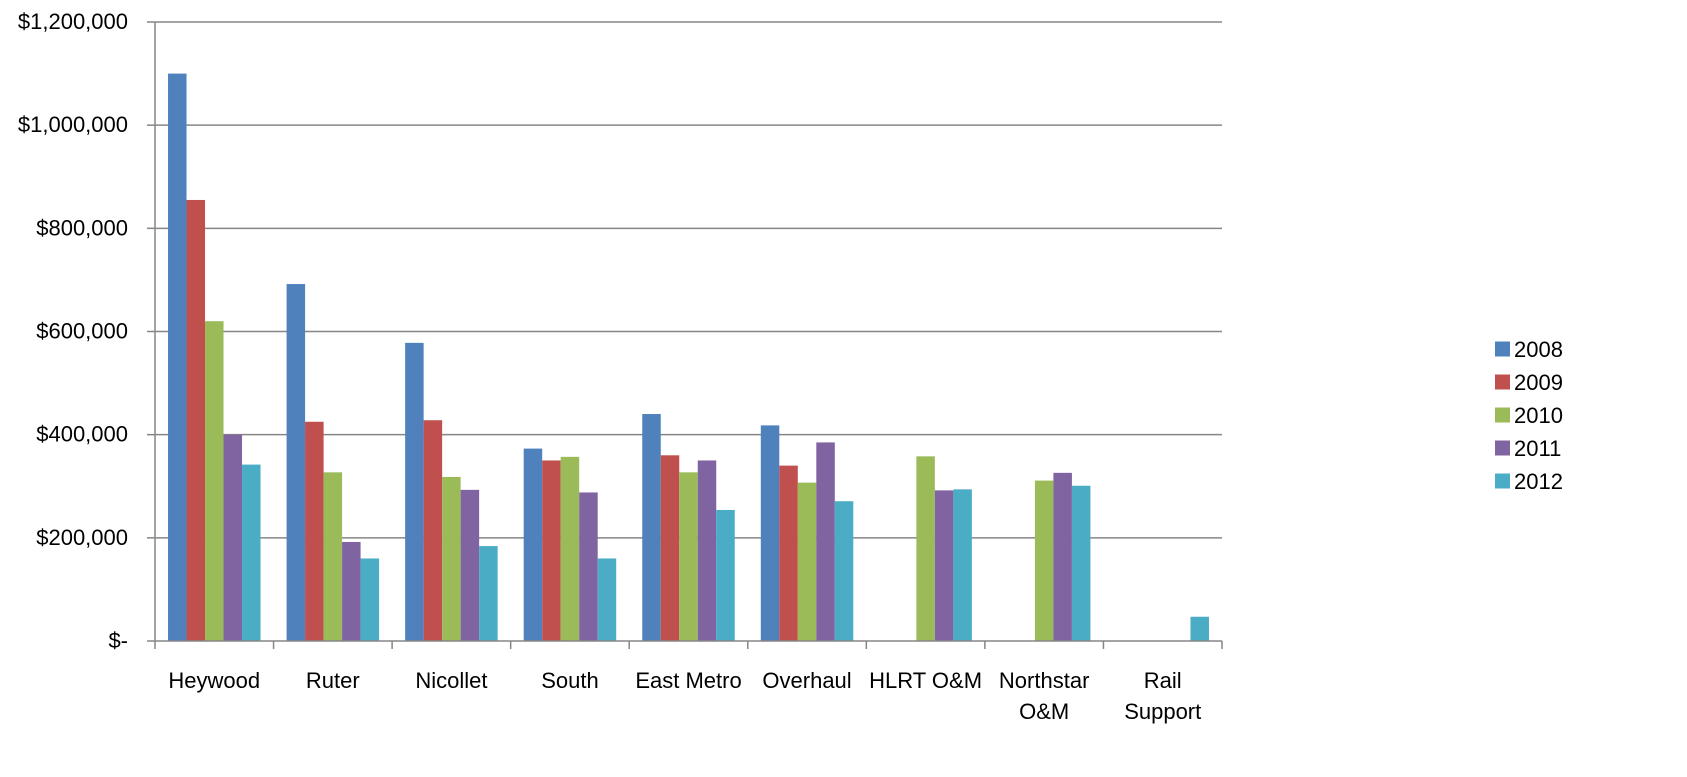  I want to click on x-tick-label: East Metro, so click(688, 680).